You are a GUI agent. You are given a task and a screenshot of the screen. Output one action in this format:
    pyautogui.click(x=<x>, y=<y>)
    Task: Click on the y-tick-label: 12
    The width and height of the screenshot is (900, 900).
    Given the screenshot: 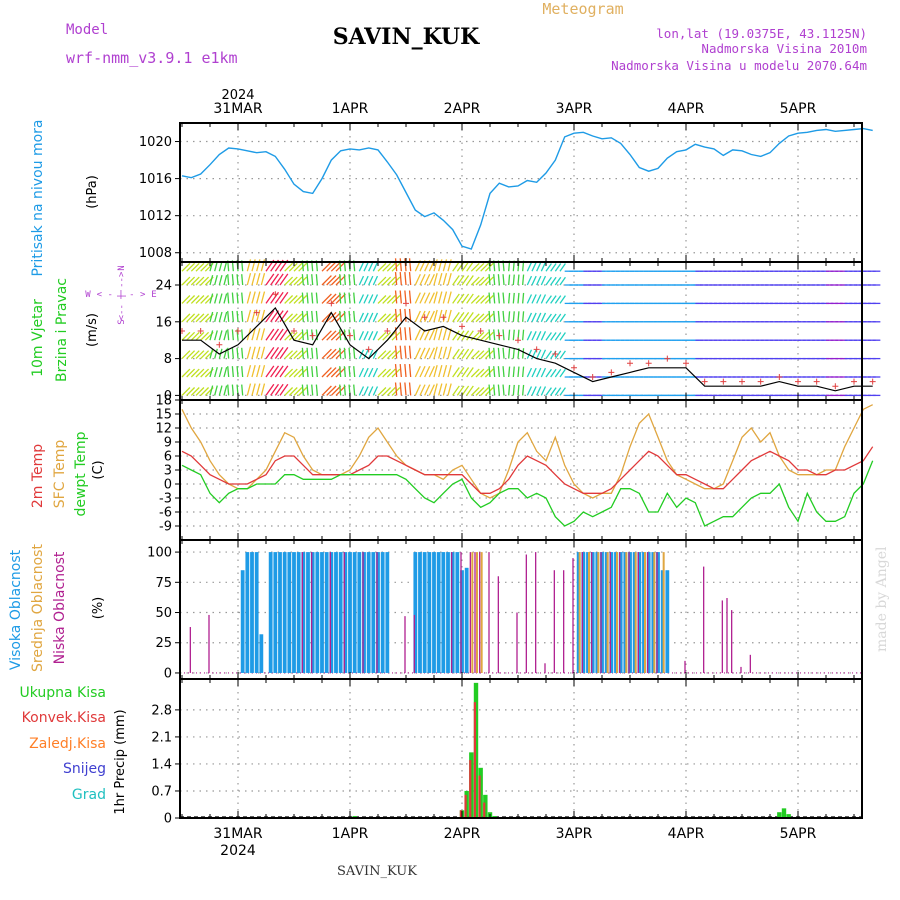 What is the action you would take?
    pyautogui.click(x=163, y=429)
    